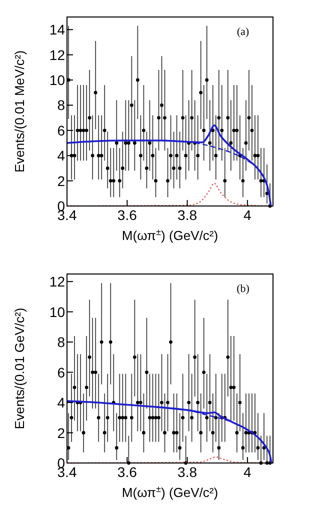 This screenshot has width=333, height=509. What do you see at coordinates (19, 111) in the screenshot?
I see `y-axis-title: Events/(0.01 MeV/c²)` at bounding box center [19, 111].